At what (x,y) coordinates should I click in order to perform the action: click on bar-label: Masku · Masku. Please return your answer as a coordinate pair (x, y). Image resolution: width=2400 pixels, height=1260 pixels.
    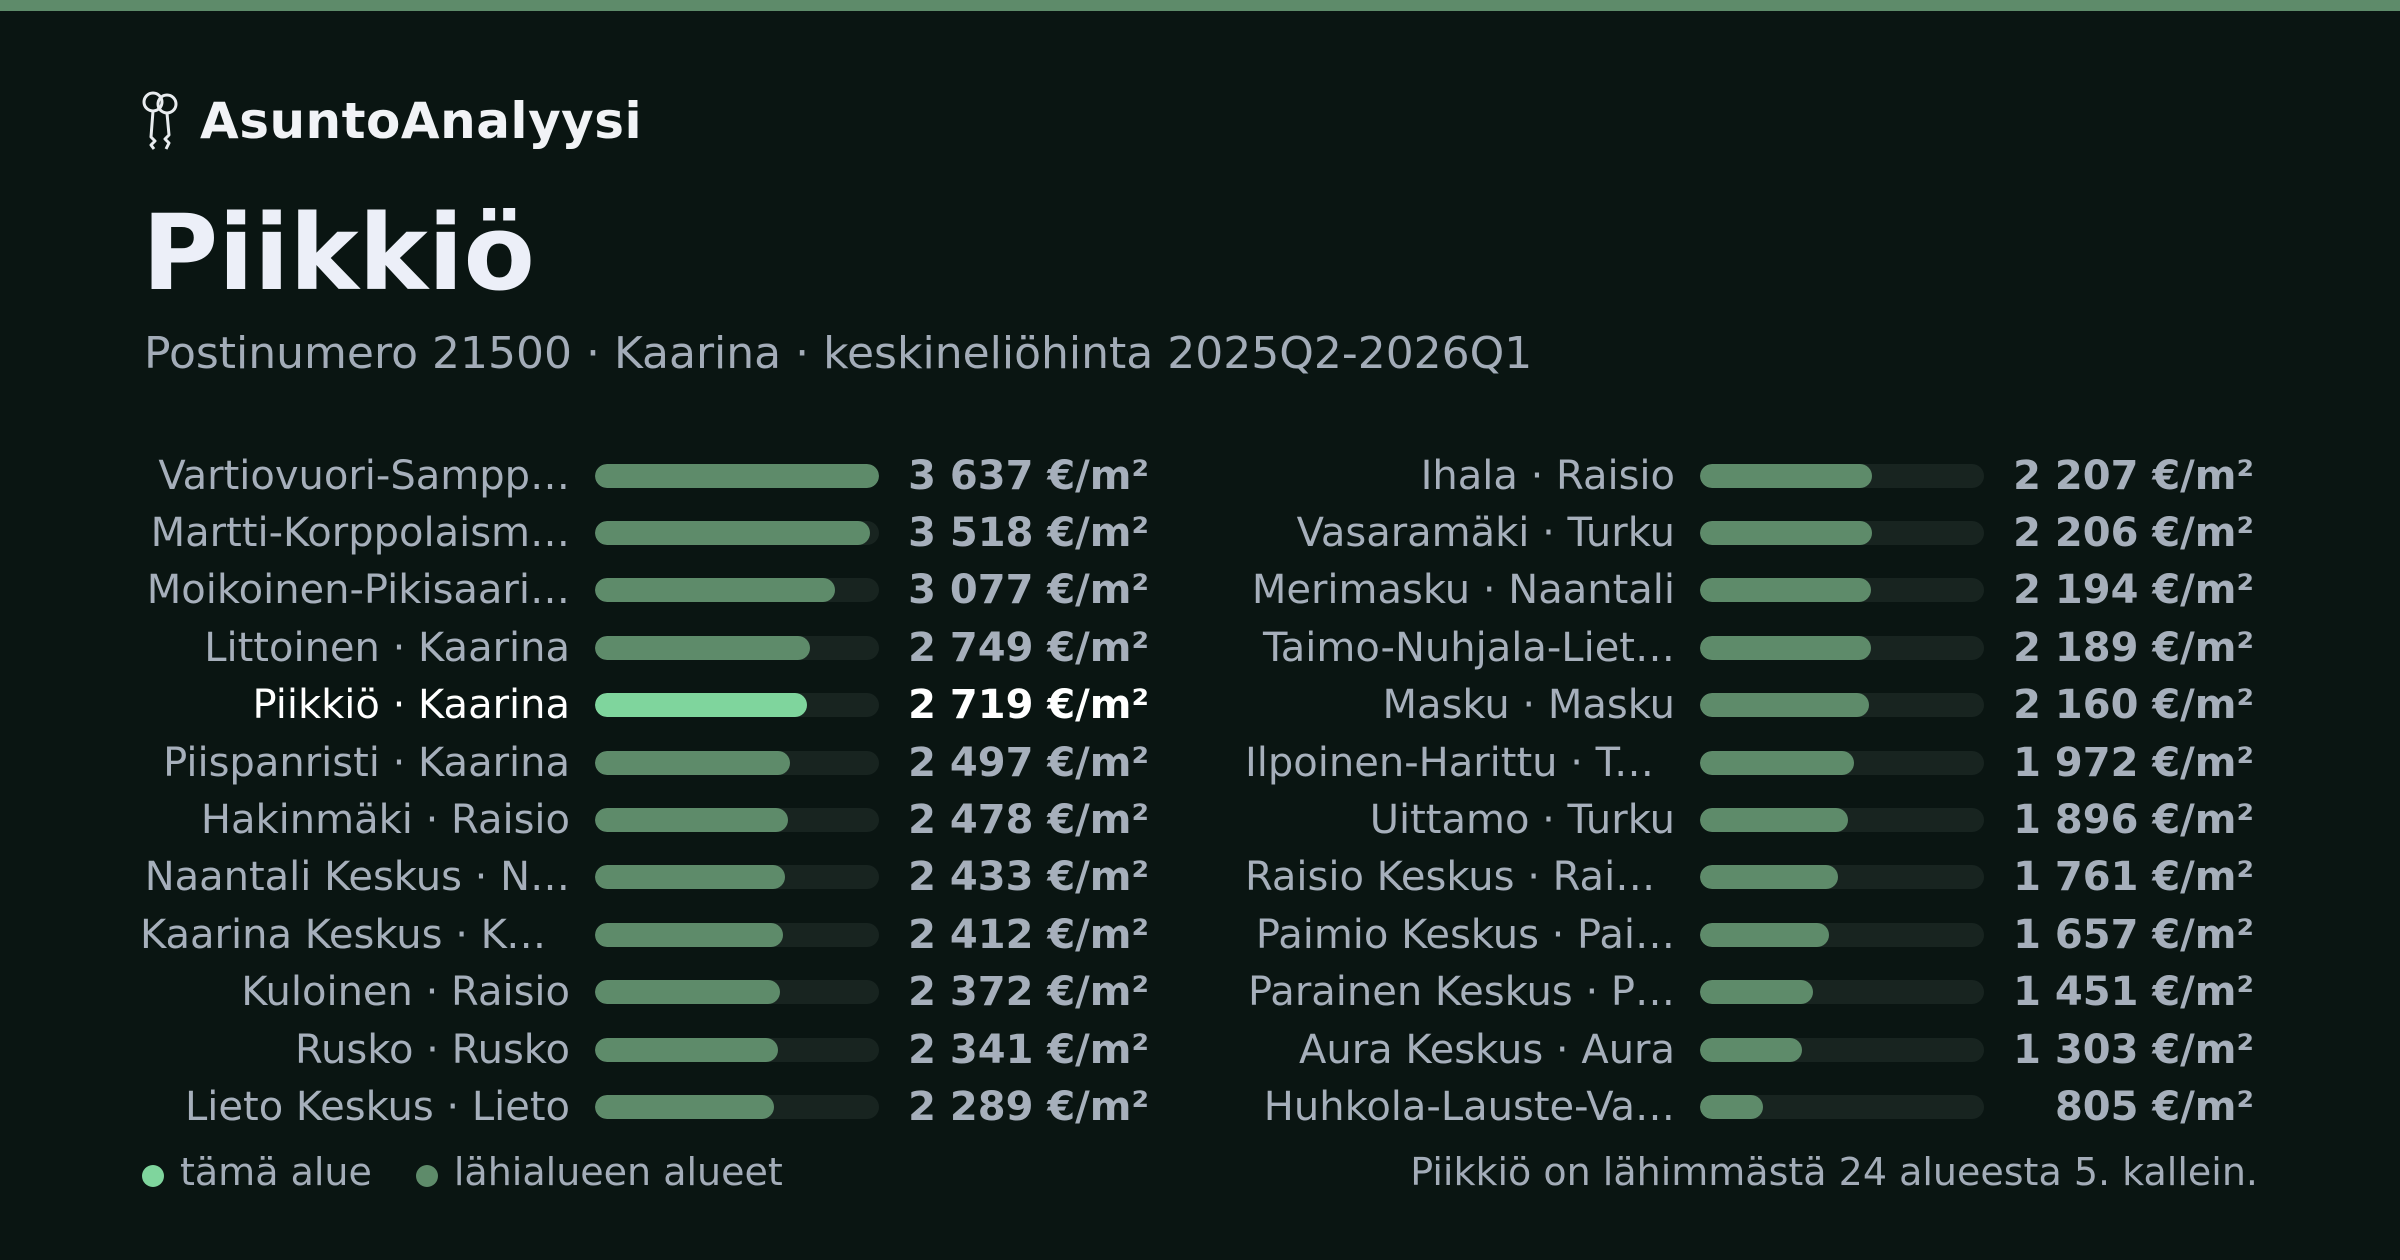
    Looking at the image, I should click on (1528, 705).